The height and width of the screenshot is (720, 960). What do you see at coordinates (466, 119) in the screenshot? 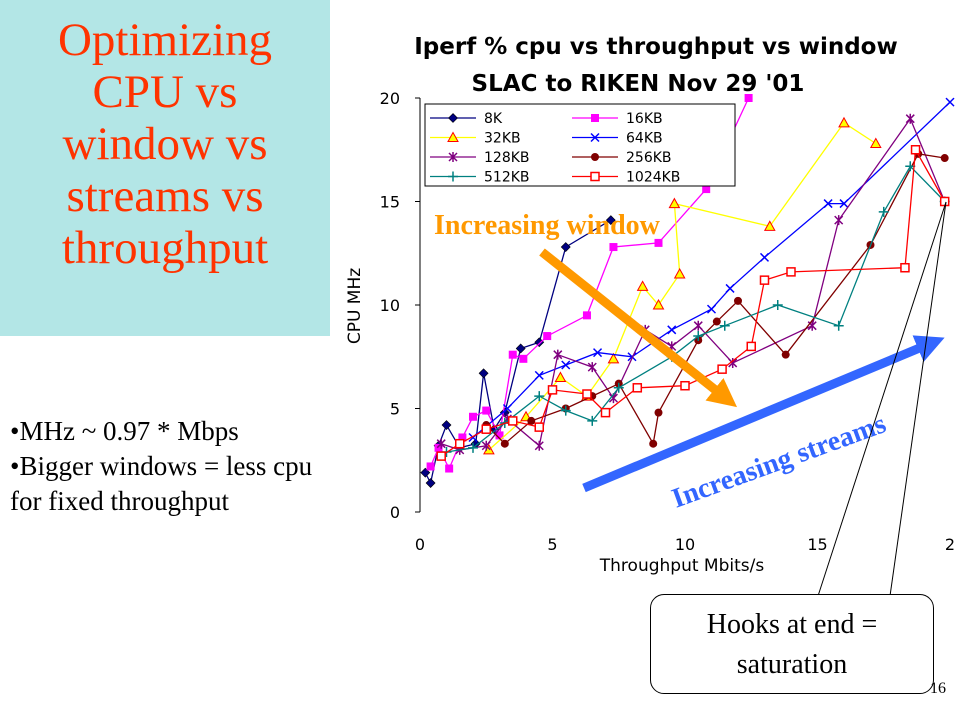
I see `legend-item-8k: 8K` at bounding box center [466, 119].